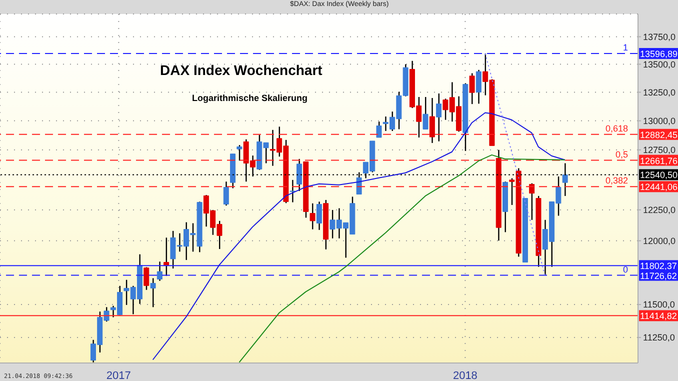 Image resolution: width=678 pixels, height=381 pixels. What do you see at coordinates (250, 98) in the screenshot?
I see `text: Logarithmische Skalierung` at bounding box center [250, 98].